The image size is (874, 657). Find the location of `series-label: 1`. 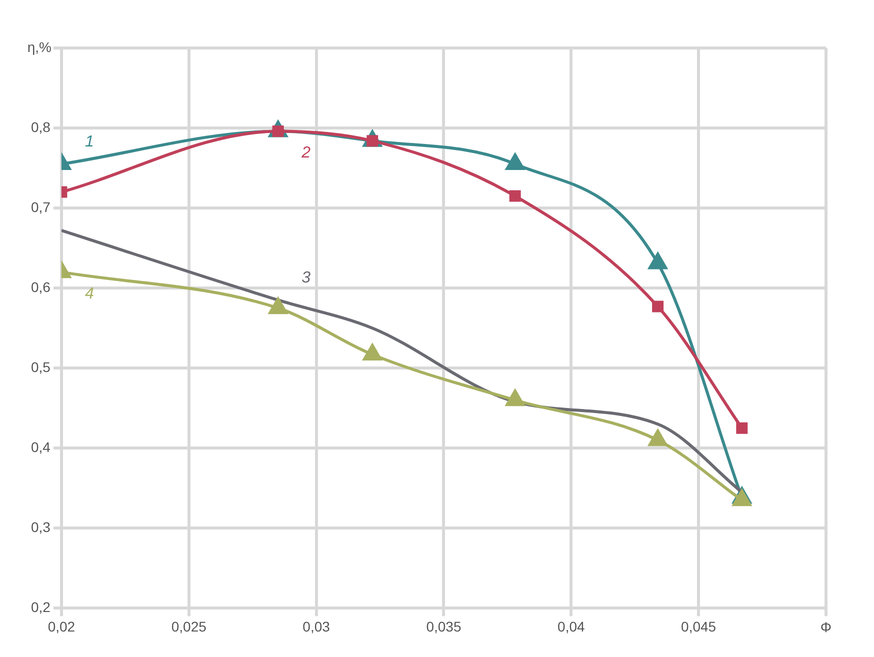

series-label: 1 is located at coordinates (89, 141).